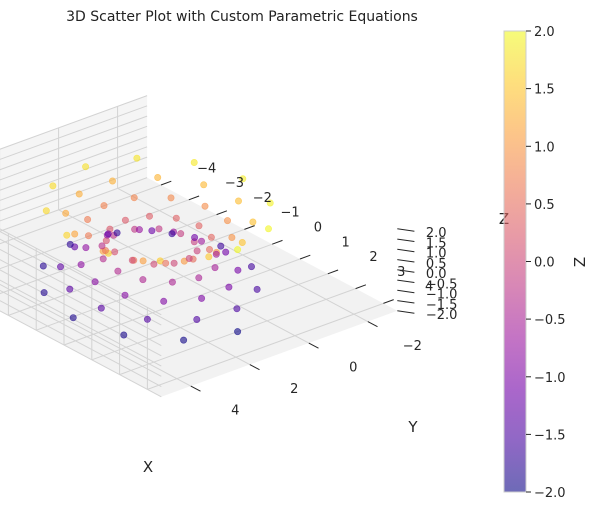 The image size is (599, 510). Describe the element at coordinates (544, 90) in the screenshot. I see `colorbar-tick-label: 1.5` at that location.